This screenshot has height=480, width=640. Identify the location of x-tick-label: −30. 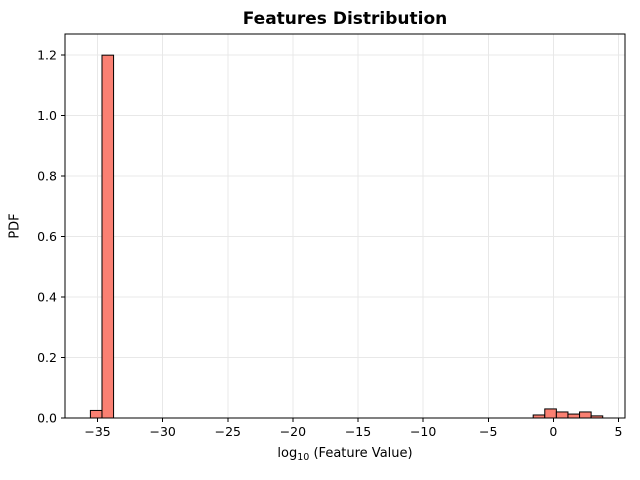
(162, 431).